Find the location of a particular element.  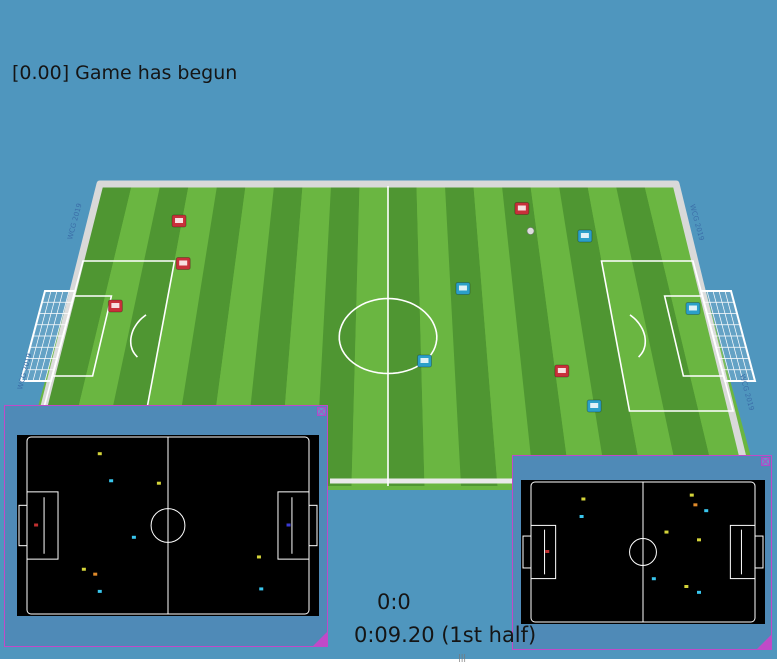

red-robot-5-number-patch is located at coordinates (561, 370).